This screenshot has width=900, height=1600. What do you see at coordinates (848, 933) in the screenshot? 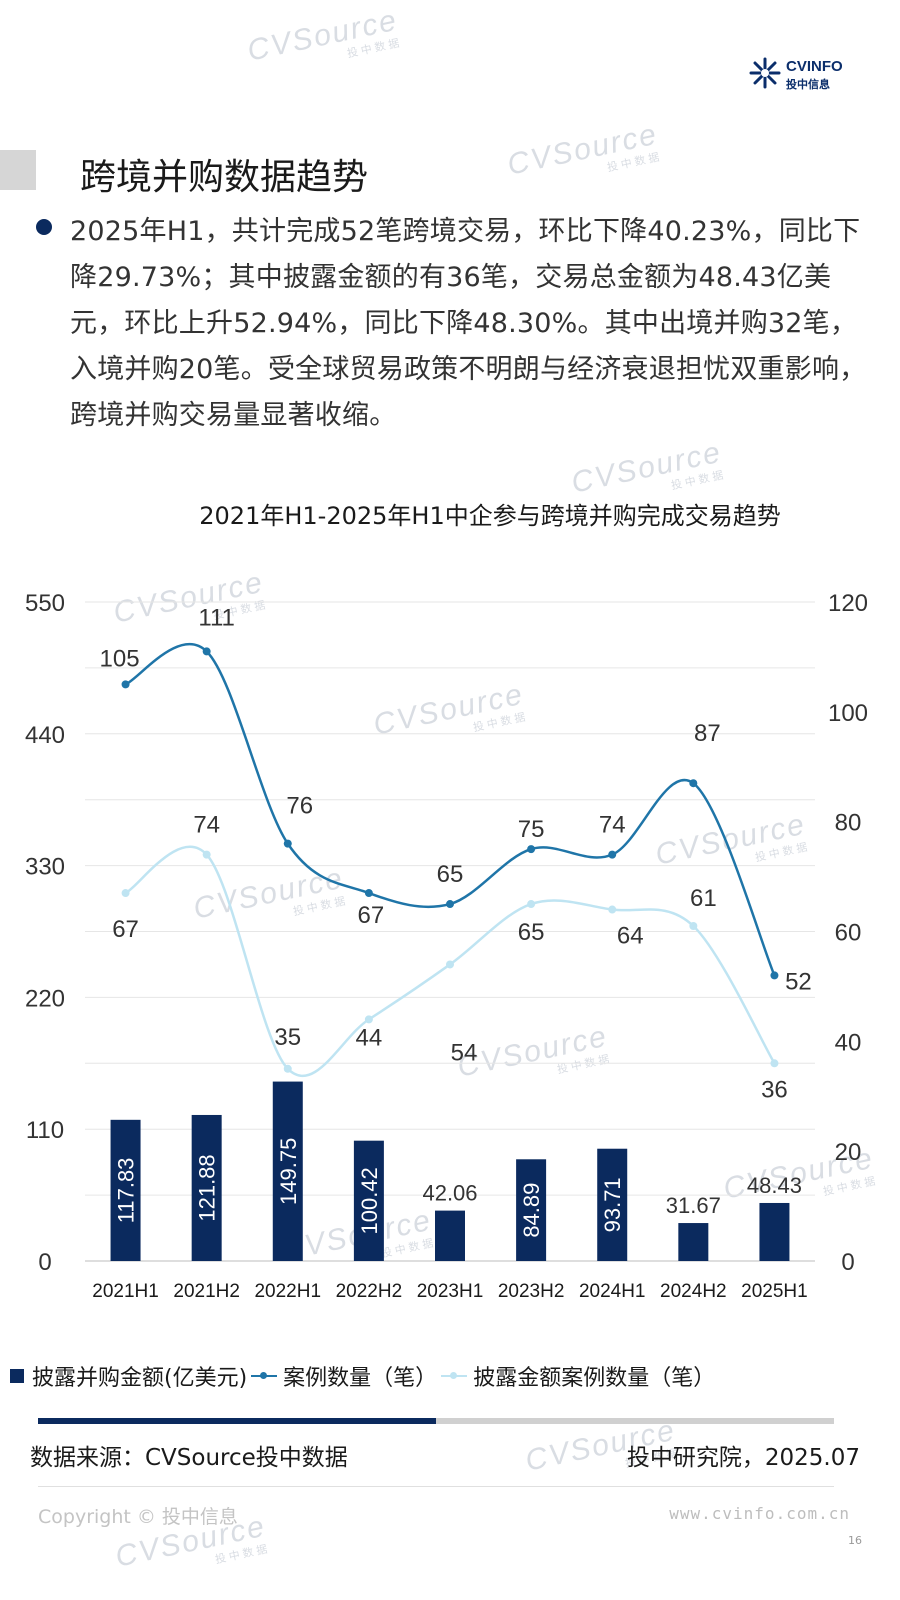
I see `y-right-tick-label: 60` at bounding box center [848, 933].